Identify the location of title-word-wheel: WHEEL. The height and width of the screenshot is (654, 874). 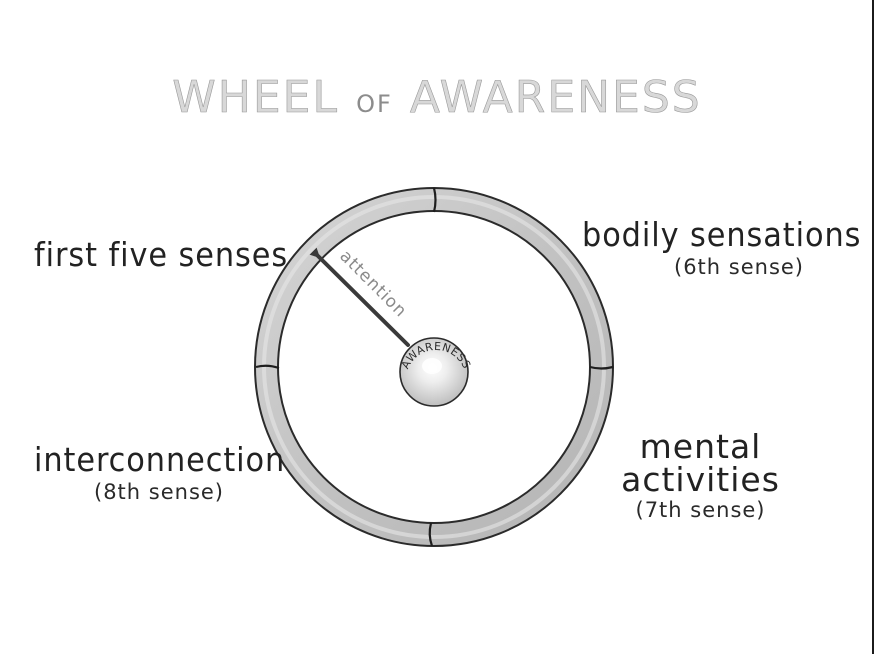
(255, 98).